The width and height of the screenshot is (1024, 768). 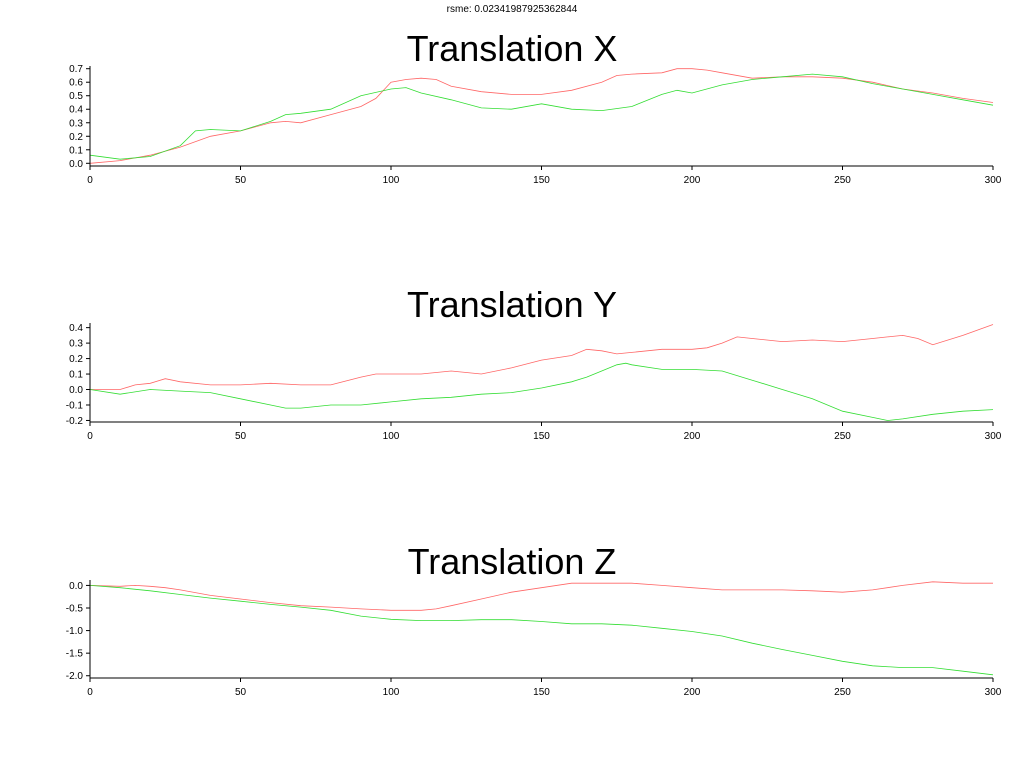 I want to click on chart-title: Translation Y, so click(x=512, y=304).